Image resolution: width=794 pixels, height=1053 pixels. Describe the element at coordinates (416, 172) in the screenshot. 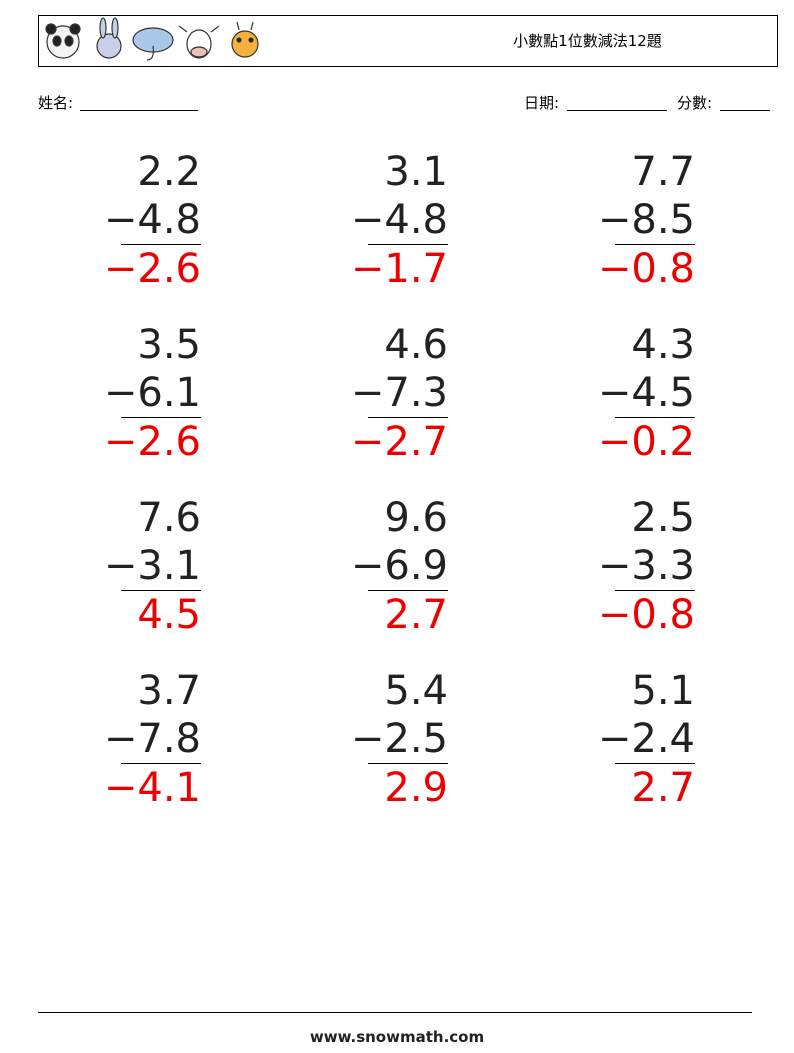

I see `minuend: 3.1` at that location.